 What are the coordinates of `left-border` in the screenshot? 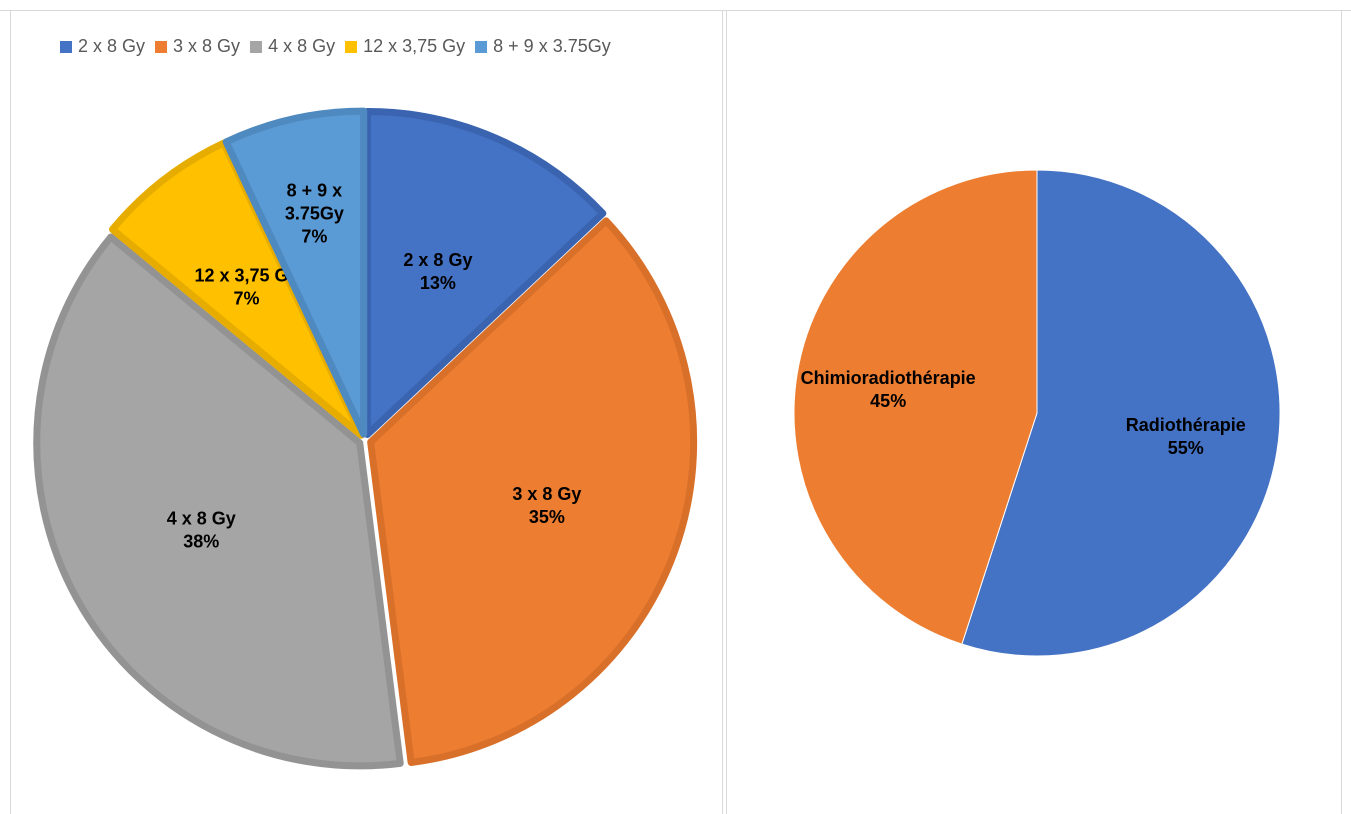 It's located at (10, 412).